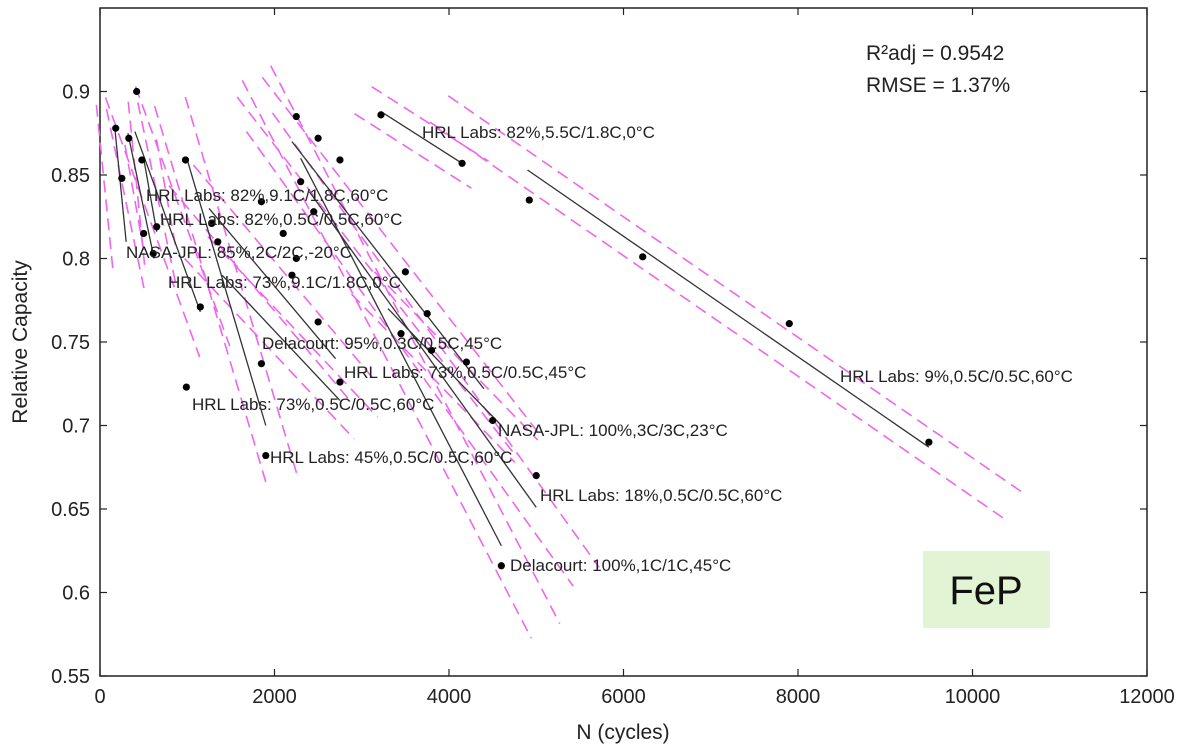 The image size is (1181, 749). Describe the element at coordinates (973, 697) in the screenshot. I see `x-tick-label: 10000` at that location.